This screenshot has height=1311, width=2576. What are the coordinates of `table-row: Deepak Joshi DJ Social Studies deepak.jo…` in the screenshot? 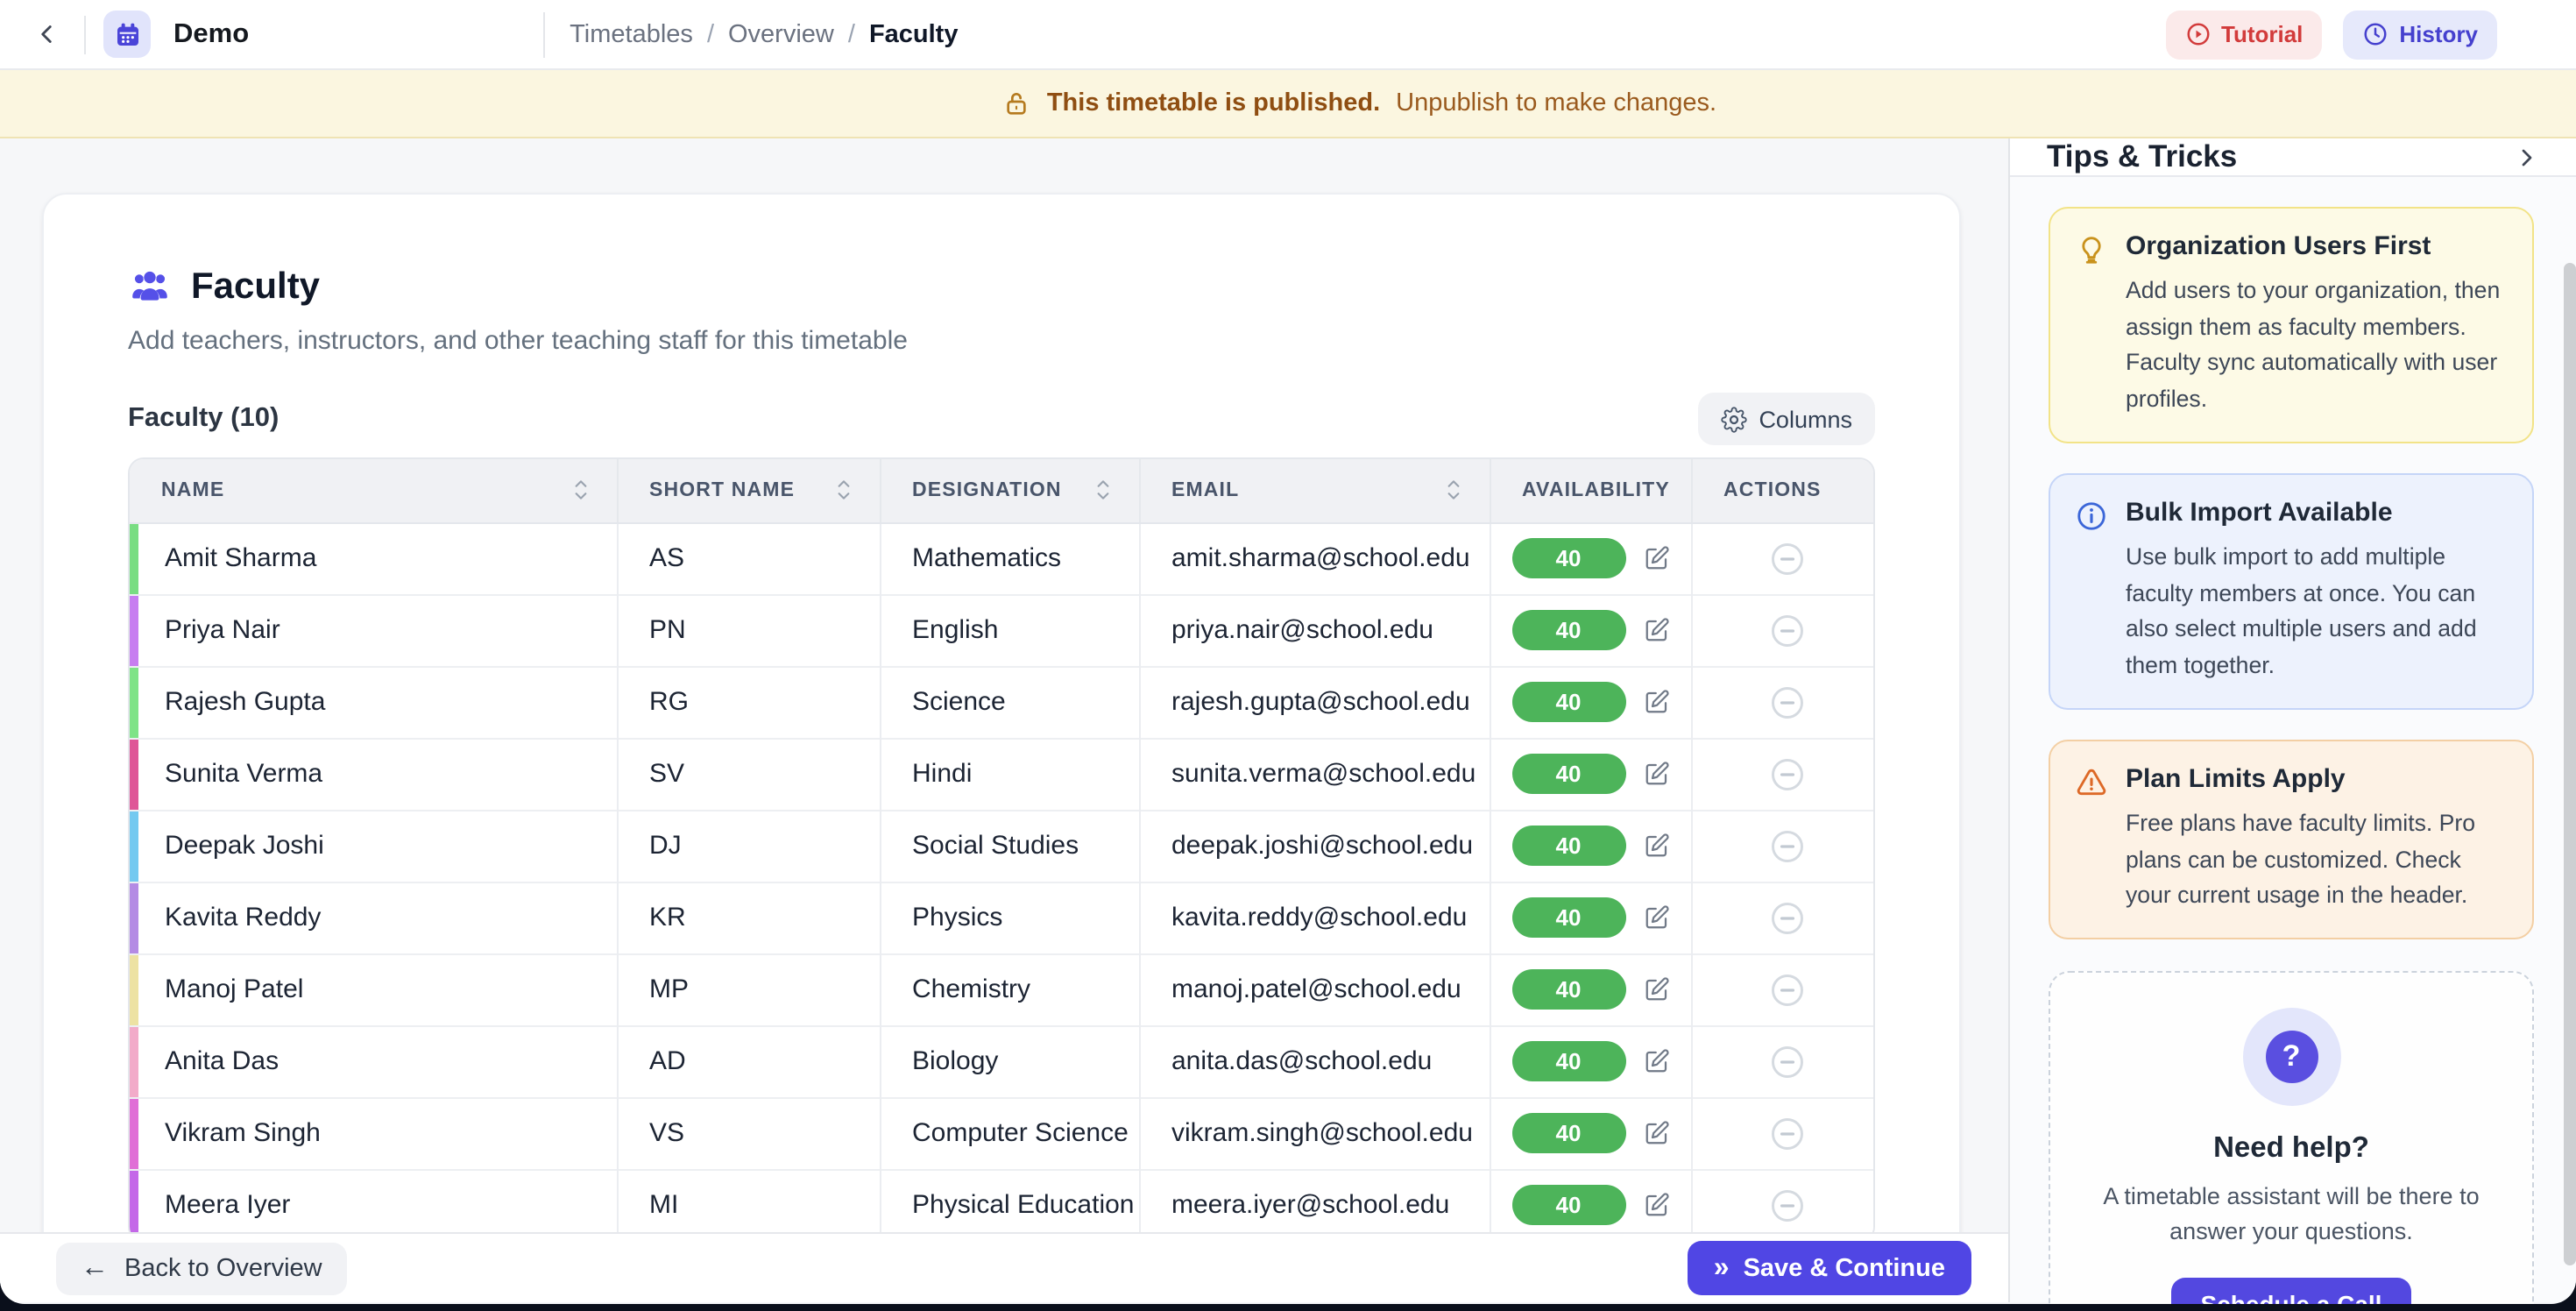 It's located at (1001, 846).